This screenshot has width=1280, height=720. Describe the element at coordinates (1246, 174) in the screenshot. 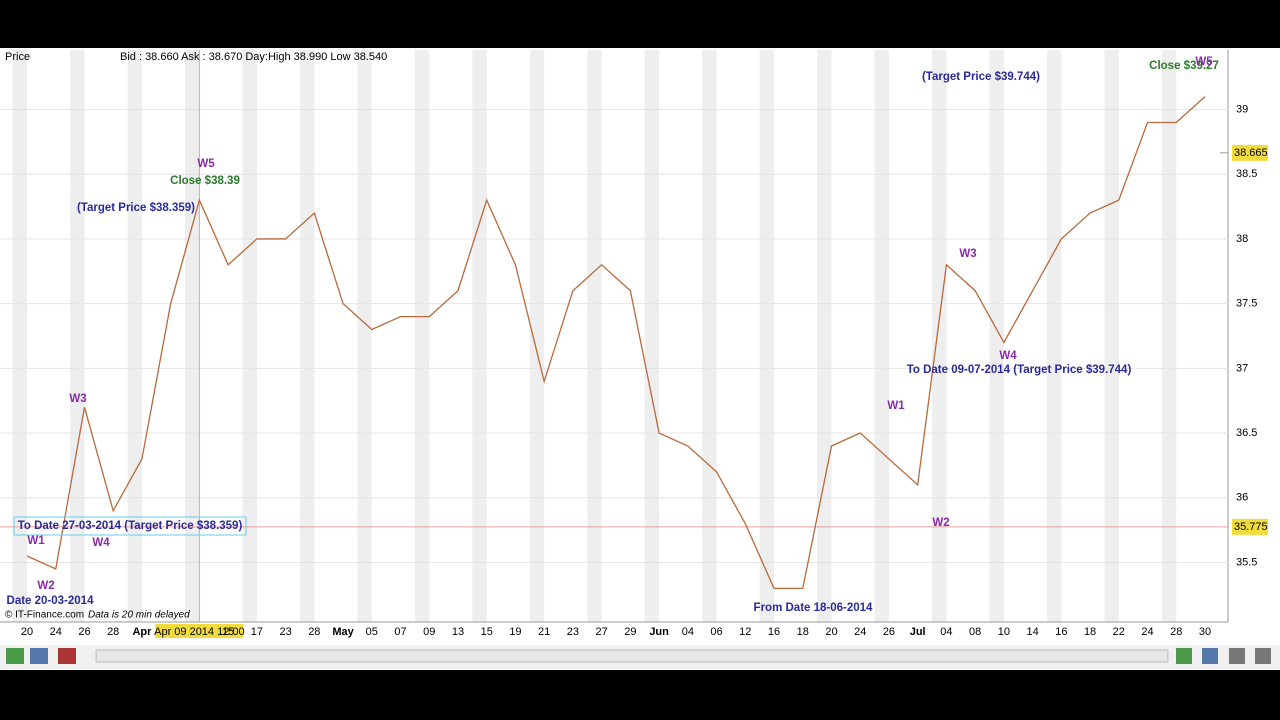

I see `y-tick-label: 38.5` at that location.